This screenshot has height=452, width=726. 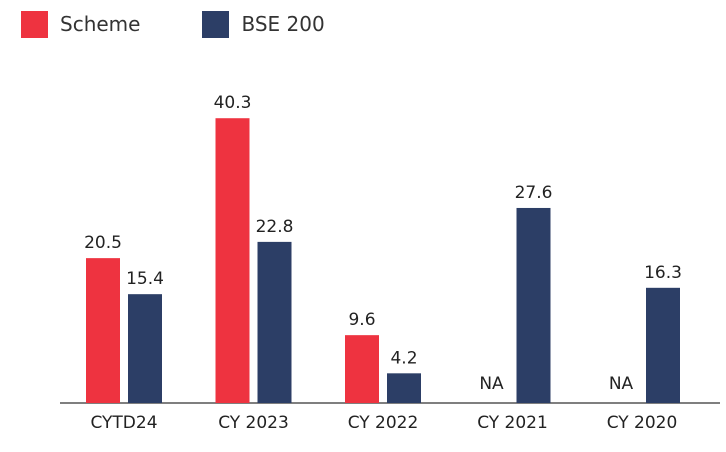 What do you see at coordinates (491, 384) in the screenshot?
I see `data-label-scheme-3: NA` at bounding box center [491, 384].